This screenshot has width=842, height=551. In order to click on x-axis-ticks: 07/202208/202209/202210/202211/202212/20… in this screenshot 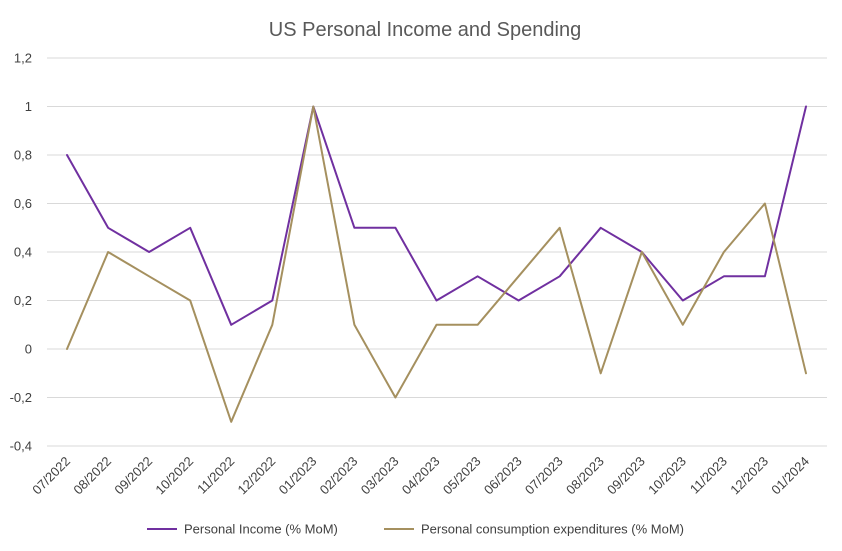, I will do `click(420, 476)`.